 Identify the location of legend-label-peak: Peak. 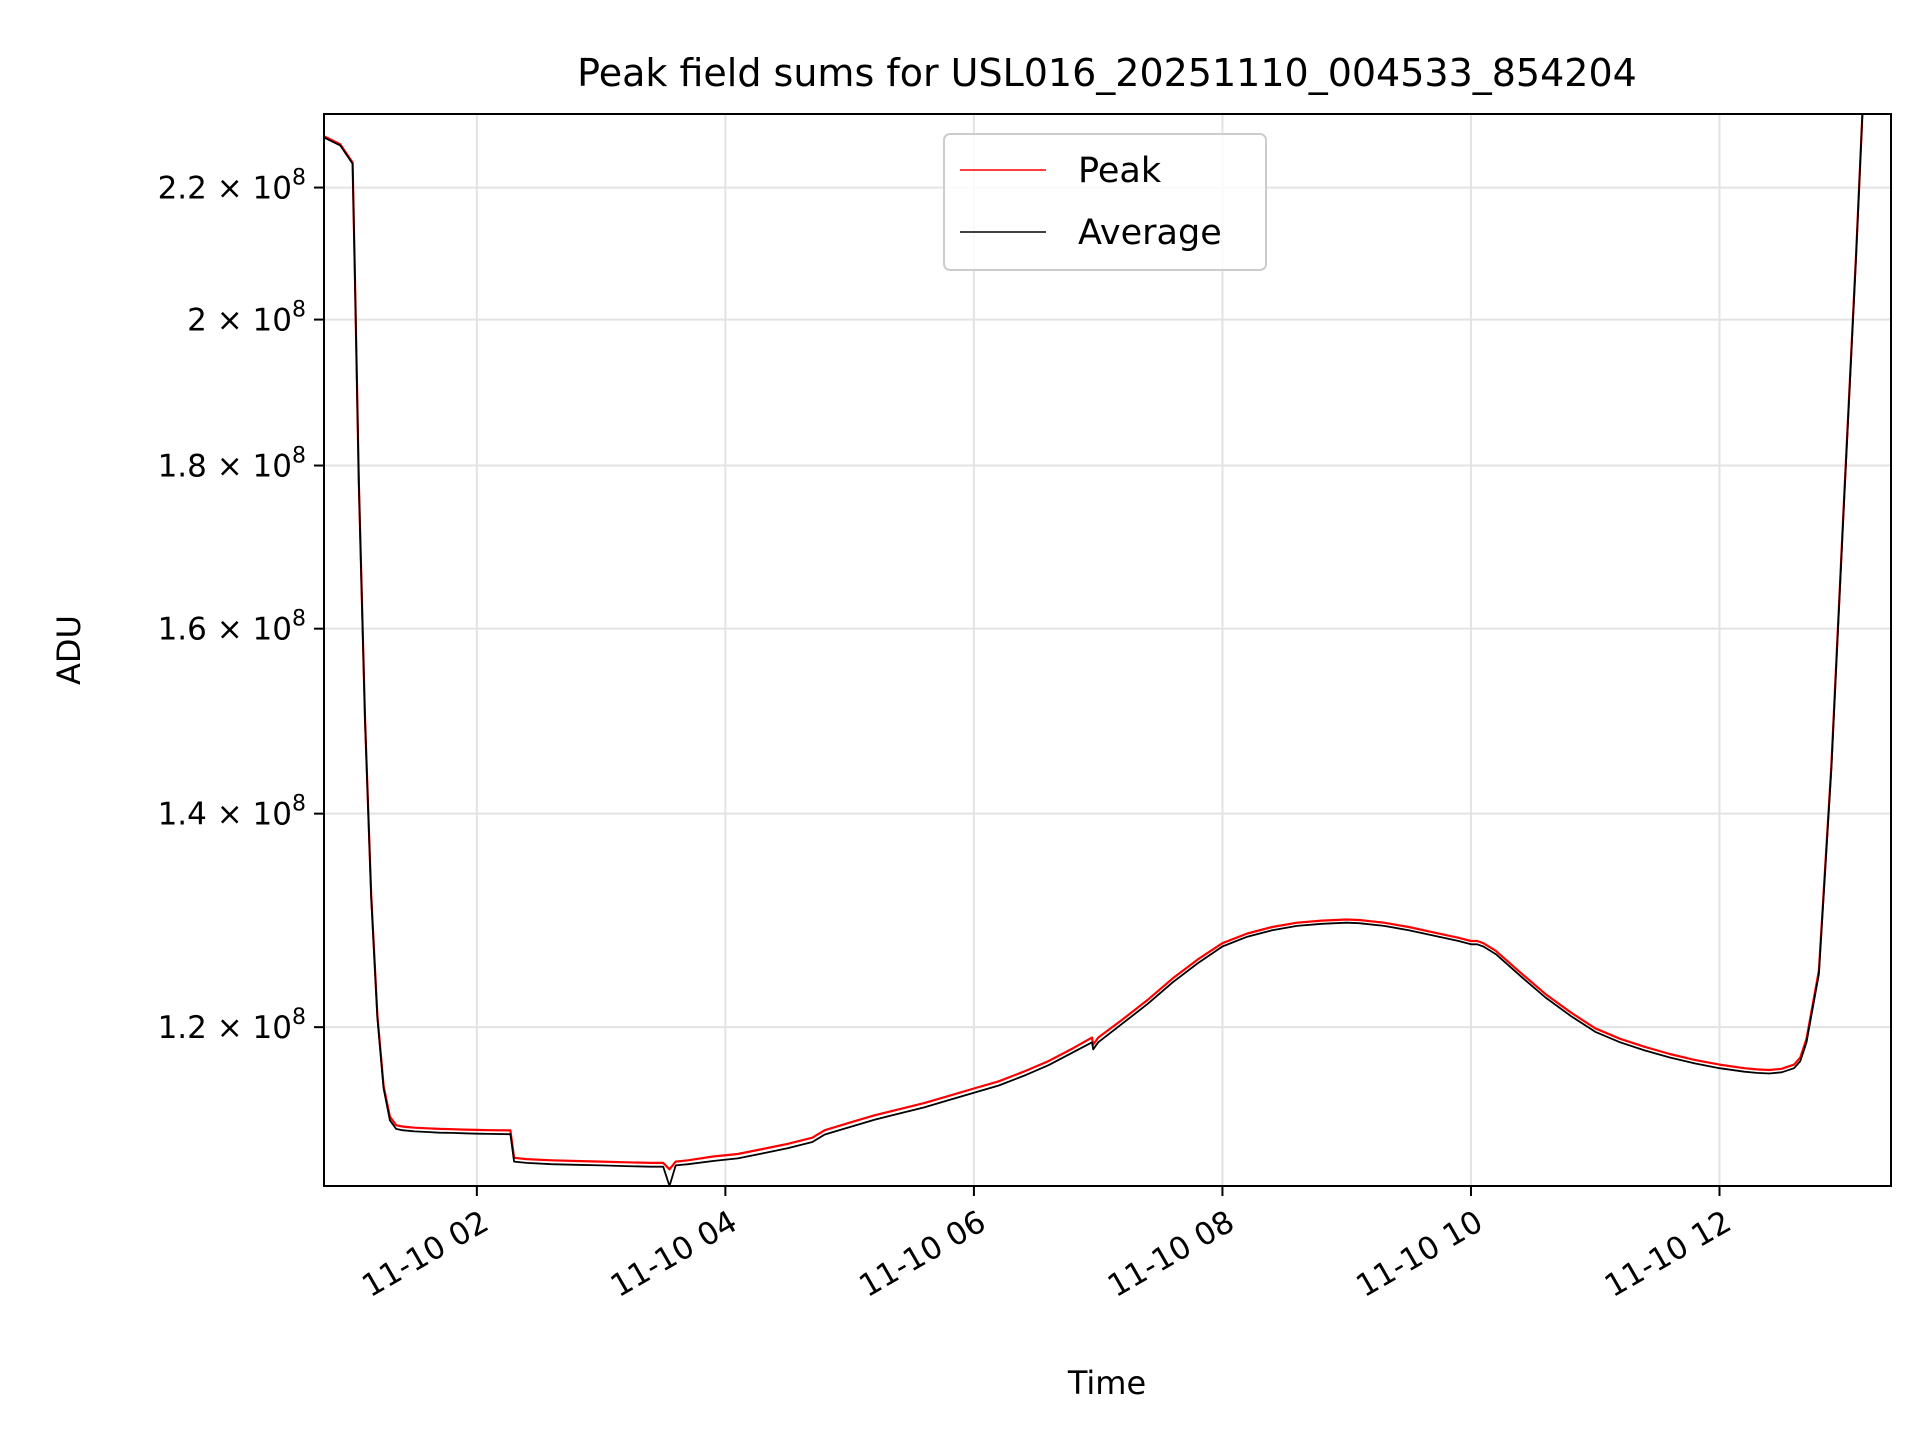
(1120, 171).